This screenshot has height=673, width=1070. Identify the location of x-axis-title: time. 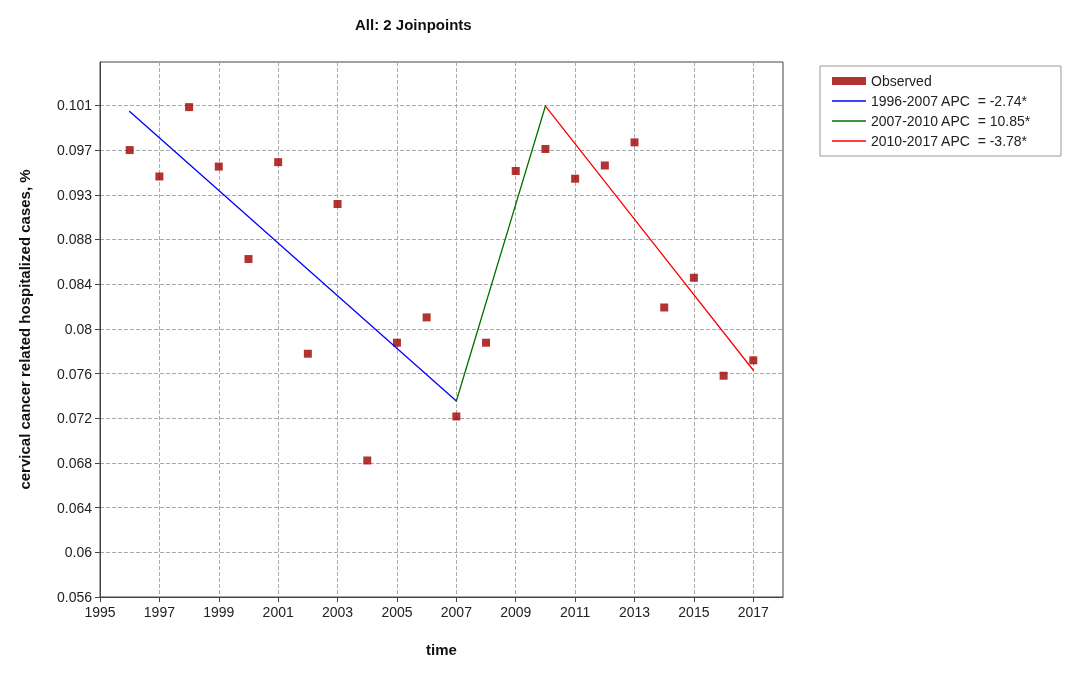
(441, 649).